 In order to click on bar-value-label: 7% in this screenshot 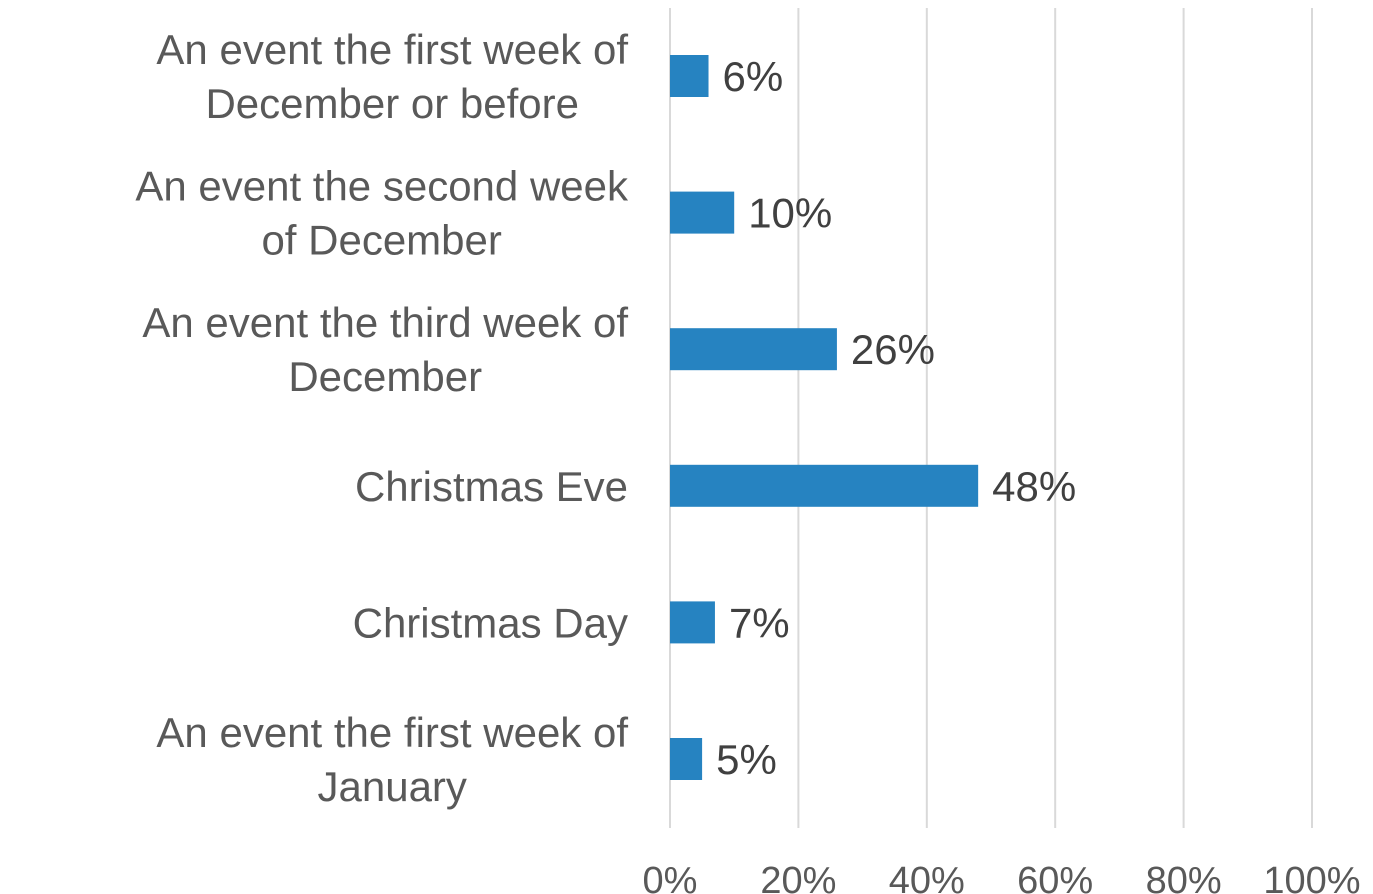, I will do `click(759, 622)`.